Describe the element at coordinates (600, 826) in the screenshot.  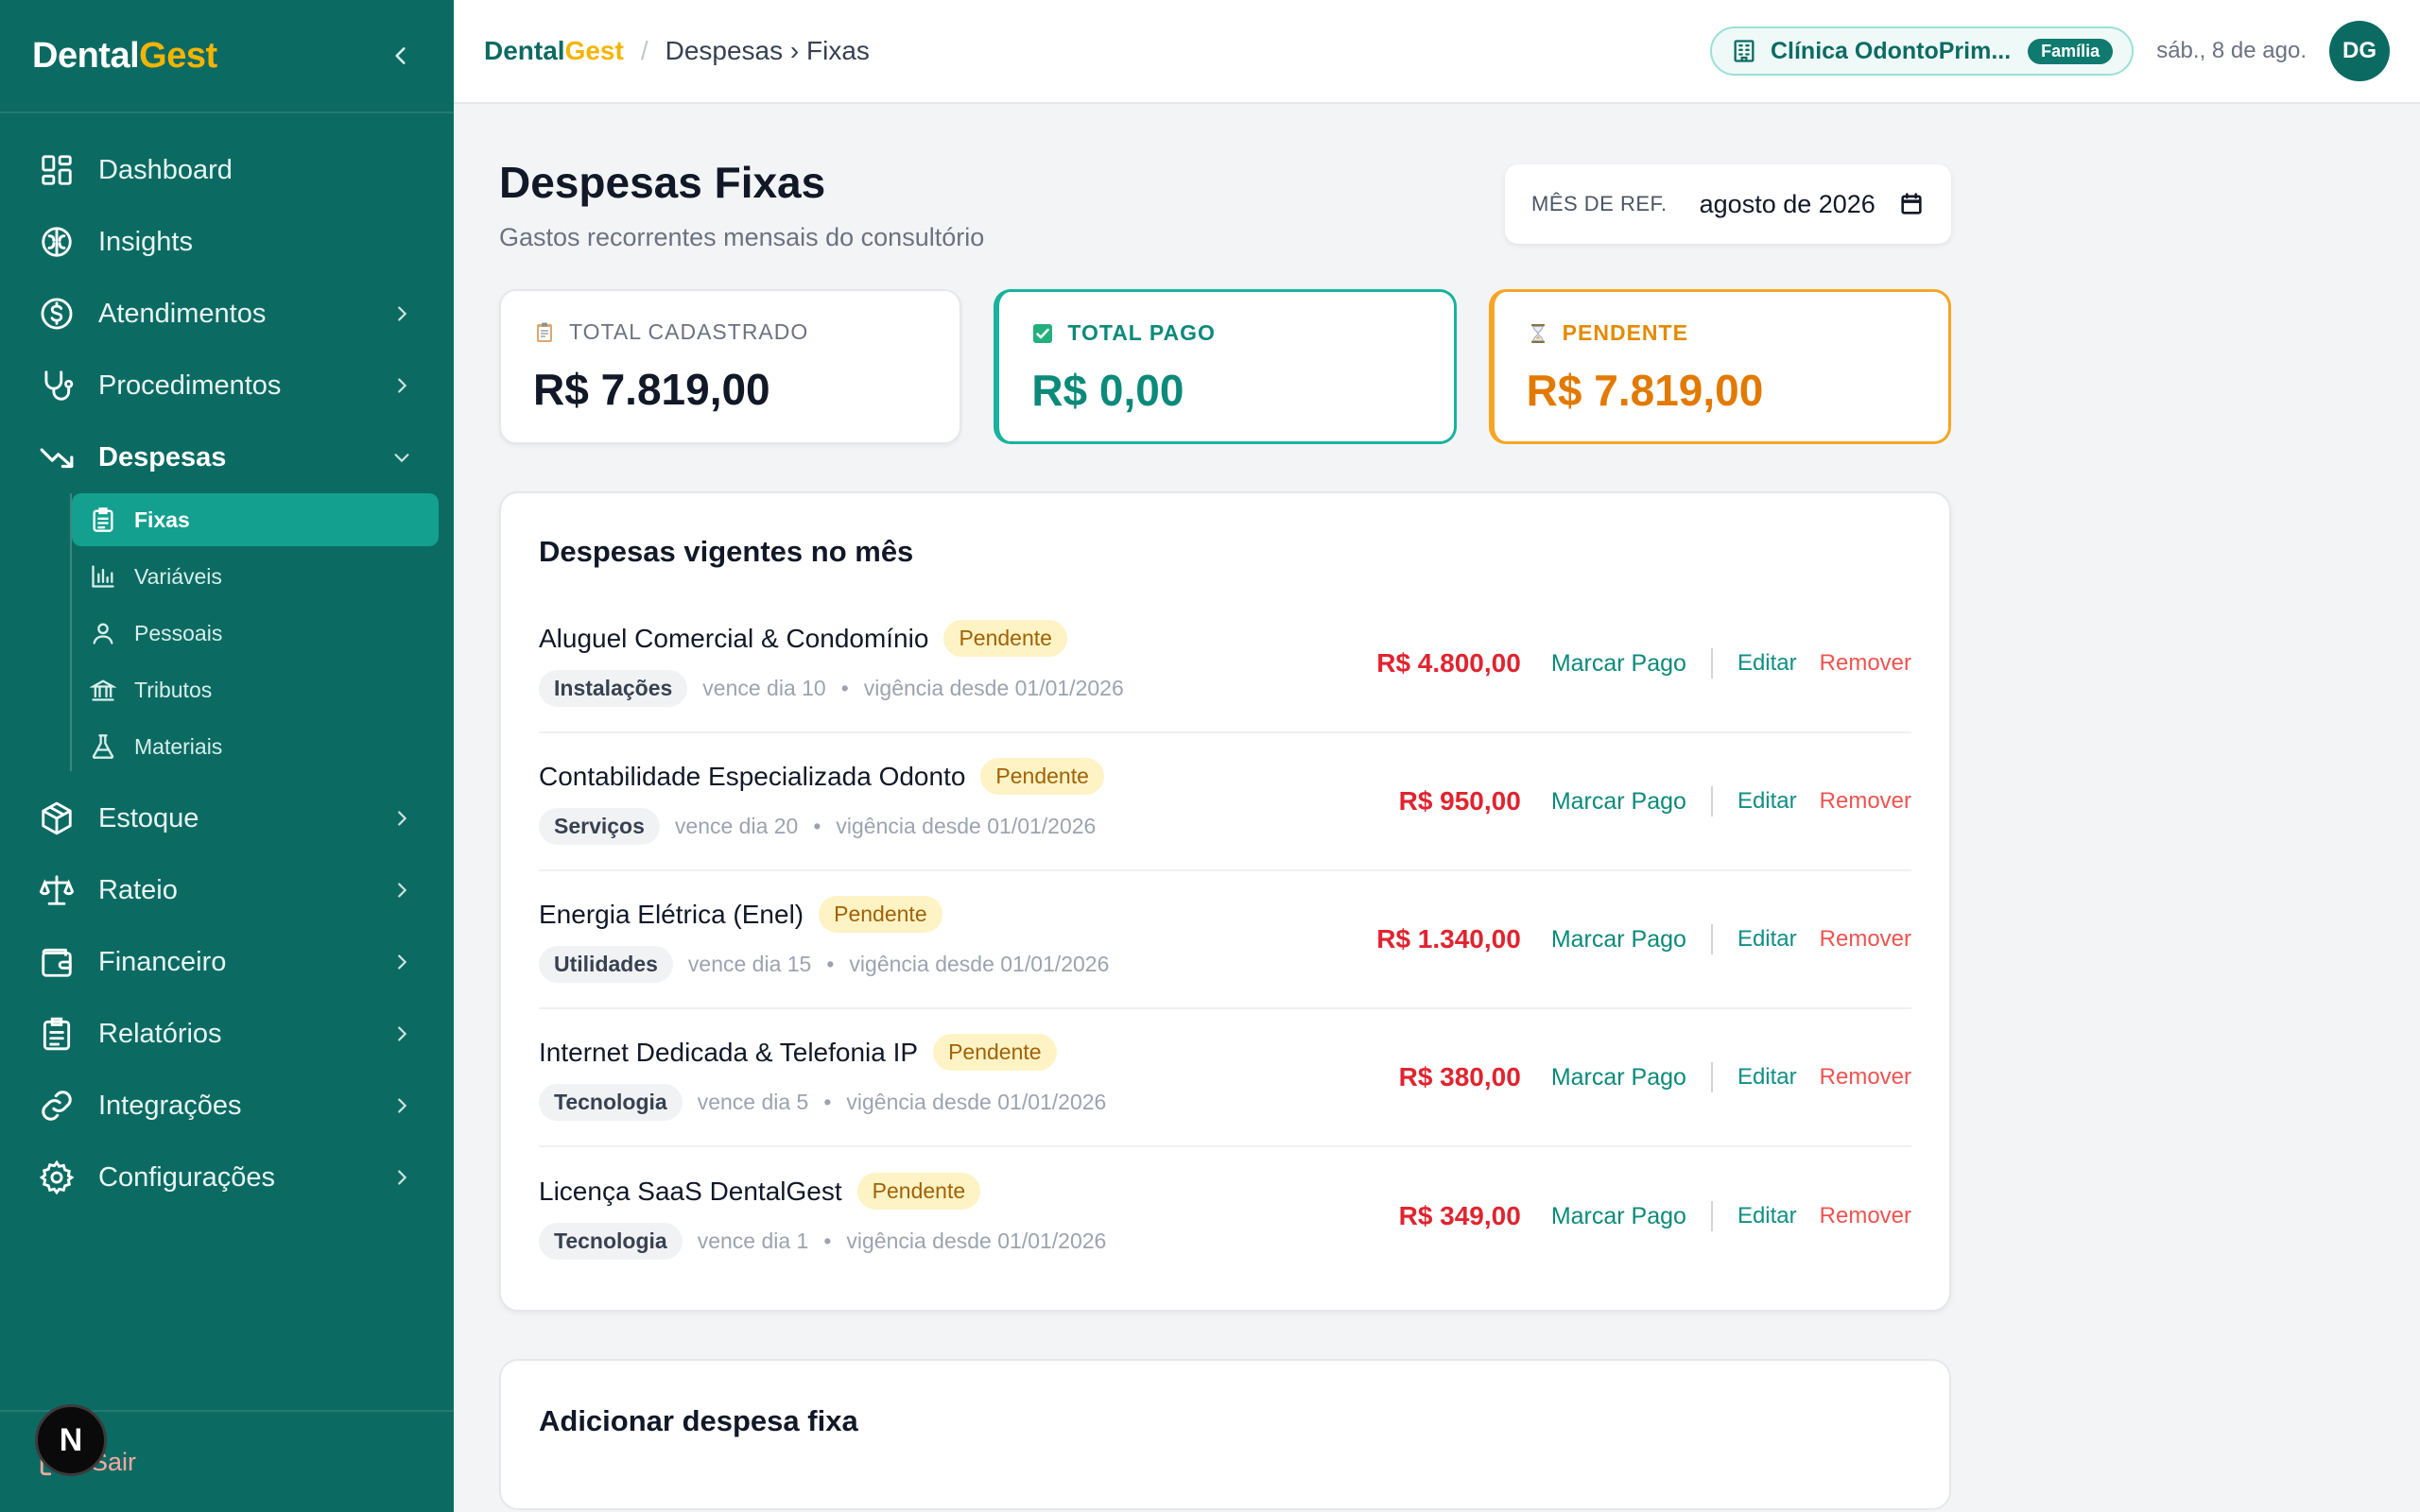
I see `category-tag: Serviços` at that location.